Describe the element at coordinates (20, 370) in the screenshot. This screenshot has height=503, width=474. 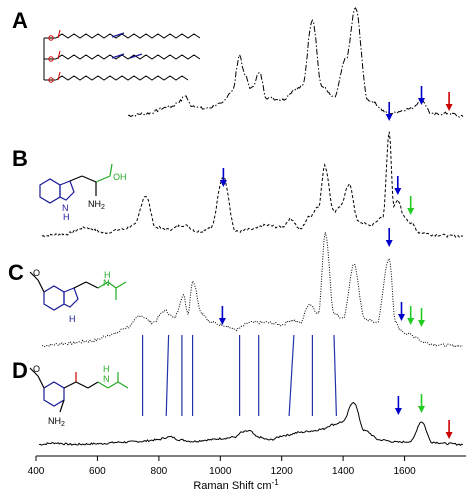
I see `panel-letter-d: D` at that location.